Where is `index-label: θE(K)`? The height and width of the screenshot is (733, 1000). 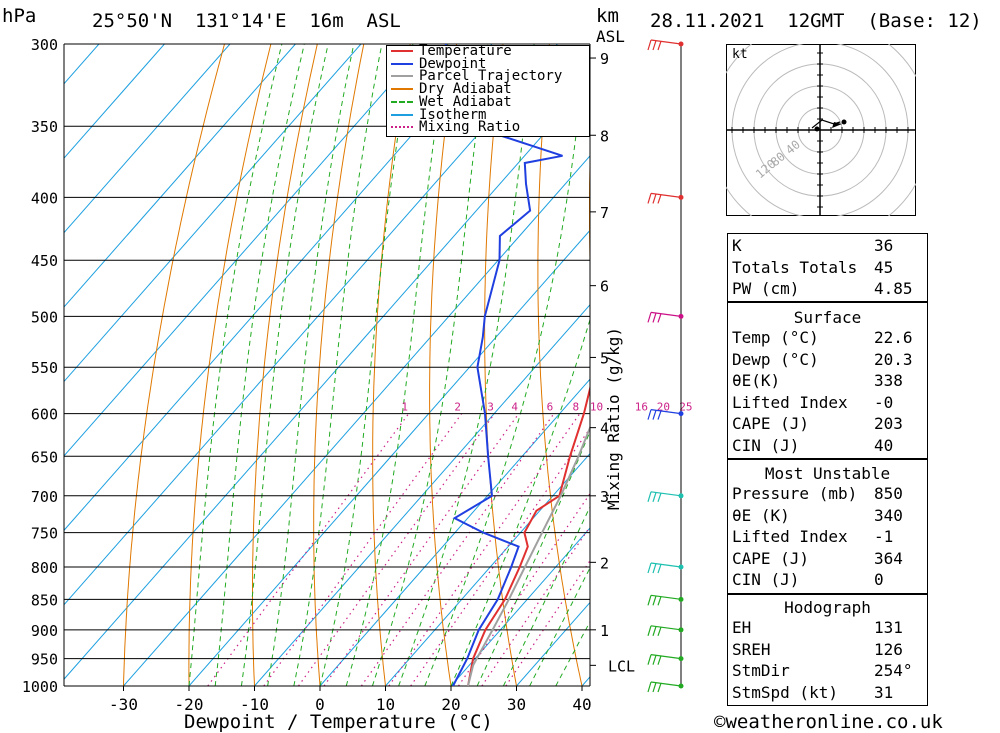
index-label: θE(K) is located at coordinates (756, 381).